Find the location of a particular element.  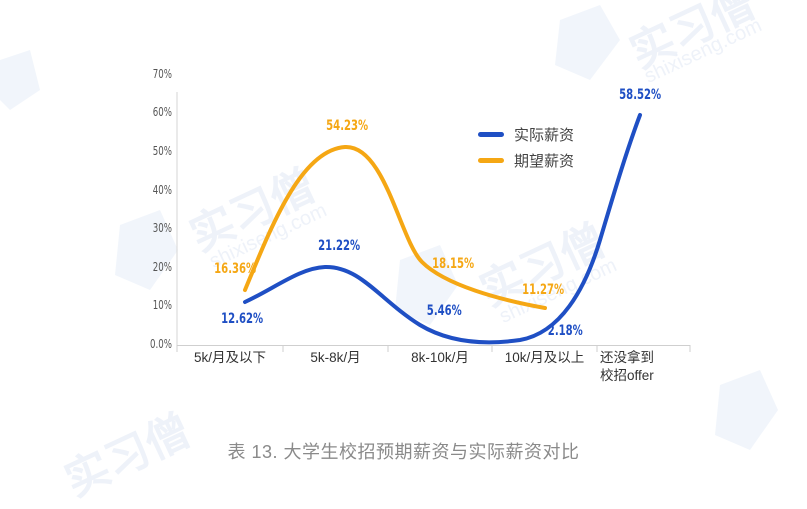

data-label-actual: 21.22% is located at coordinates (339, 246).